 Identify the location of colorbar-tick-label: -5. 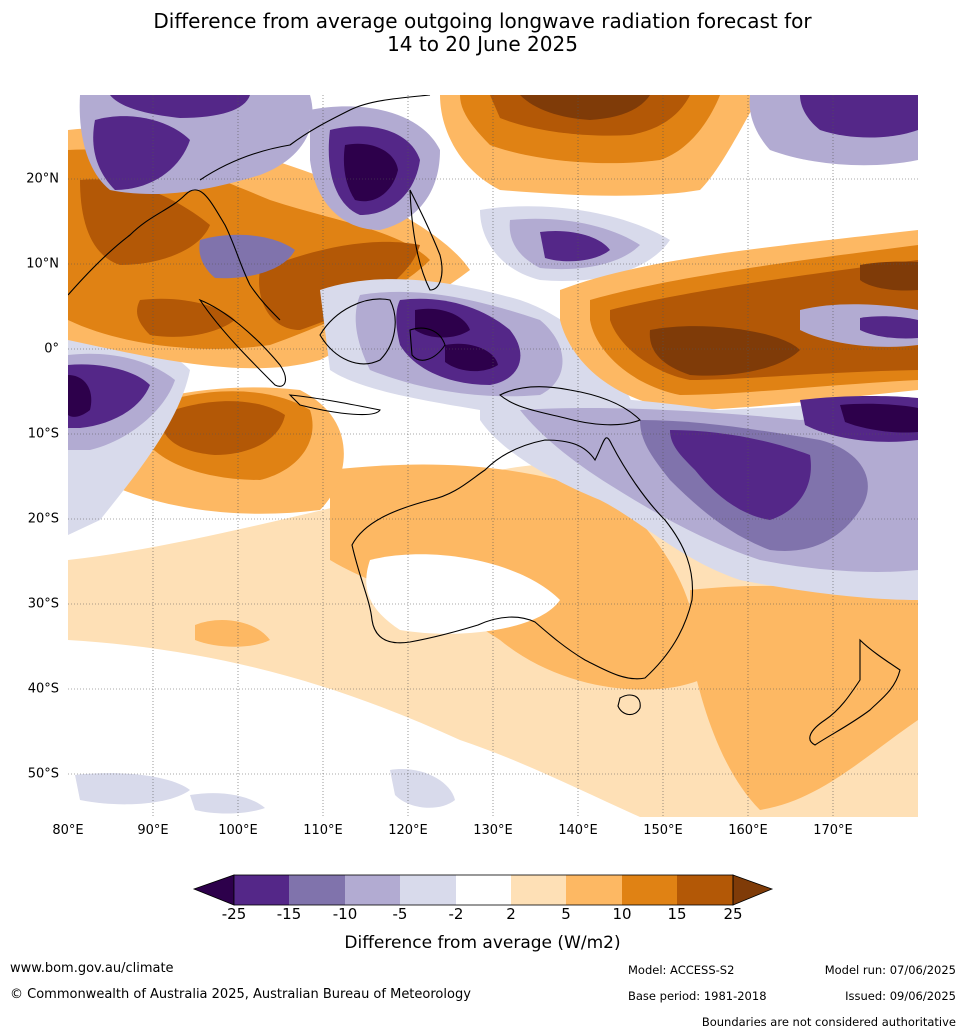
(400, 914).